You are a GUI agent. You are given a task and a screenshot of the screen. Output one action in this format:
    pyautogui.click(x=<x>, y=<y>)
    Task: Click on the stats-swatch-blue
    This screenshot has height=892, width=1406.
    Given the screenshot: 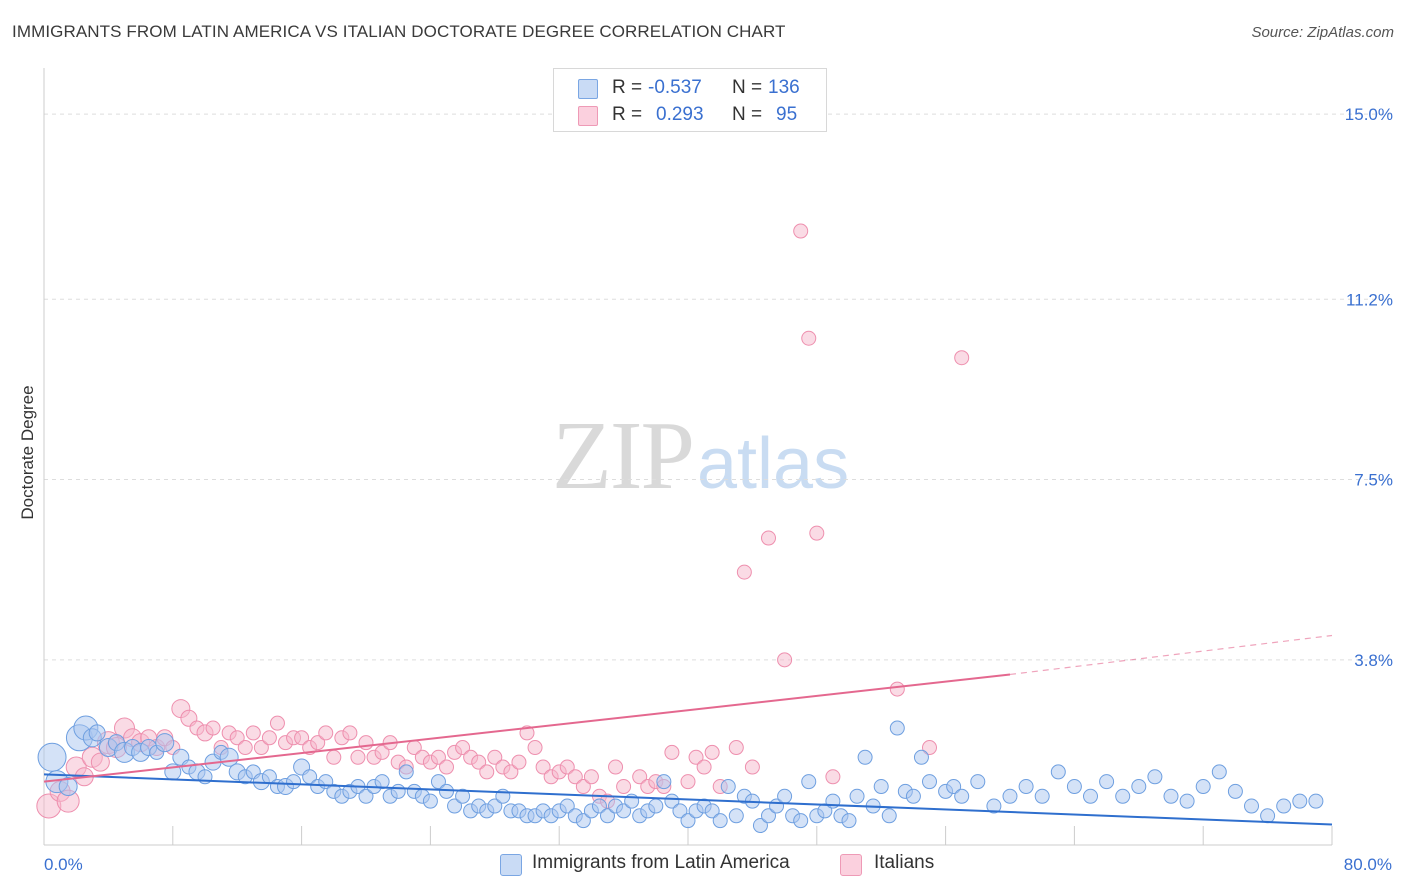 What is the action you would take?
    pyautogui.click(x=588, y=89)
    